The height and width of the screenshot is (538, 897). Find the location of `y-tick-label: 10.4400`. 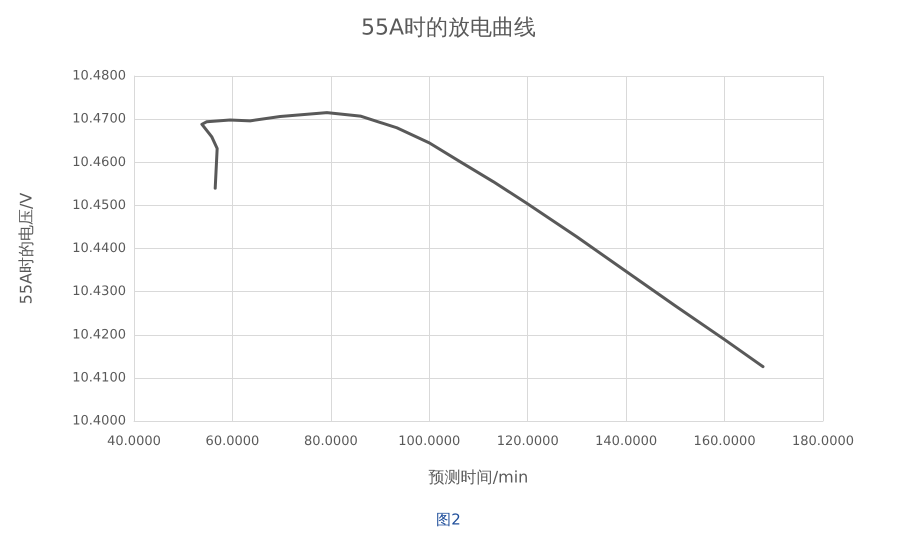

y-tick-label: 10.4400 is located at coordinates (99, 248).